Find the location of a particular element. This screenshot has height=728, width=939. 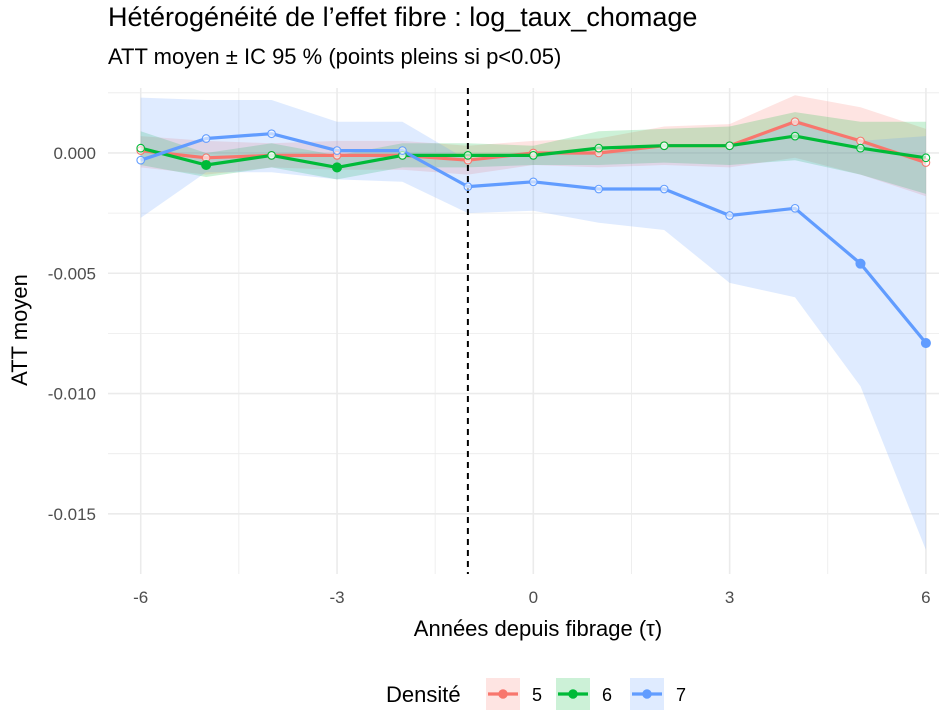

x-tick-label: -6 is located at coordinates (140, 597).